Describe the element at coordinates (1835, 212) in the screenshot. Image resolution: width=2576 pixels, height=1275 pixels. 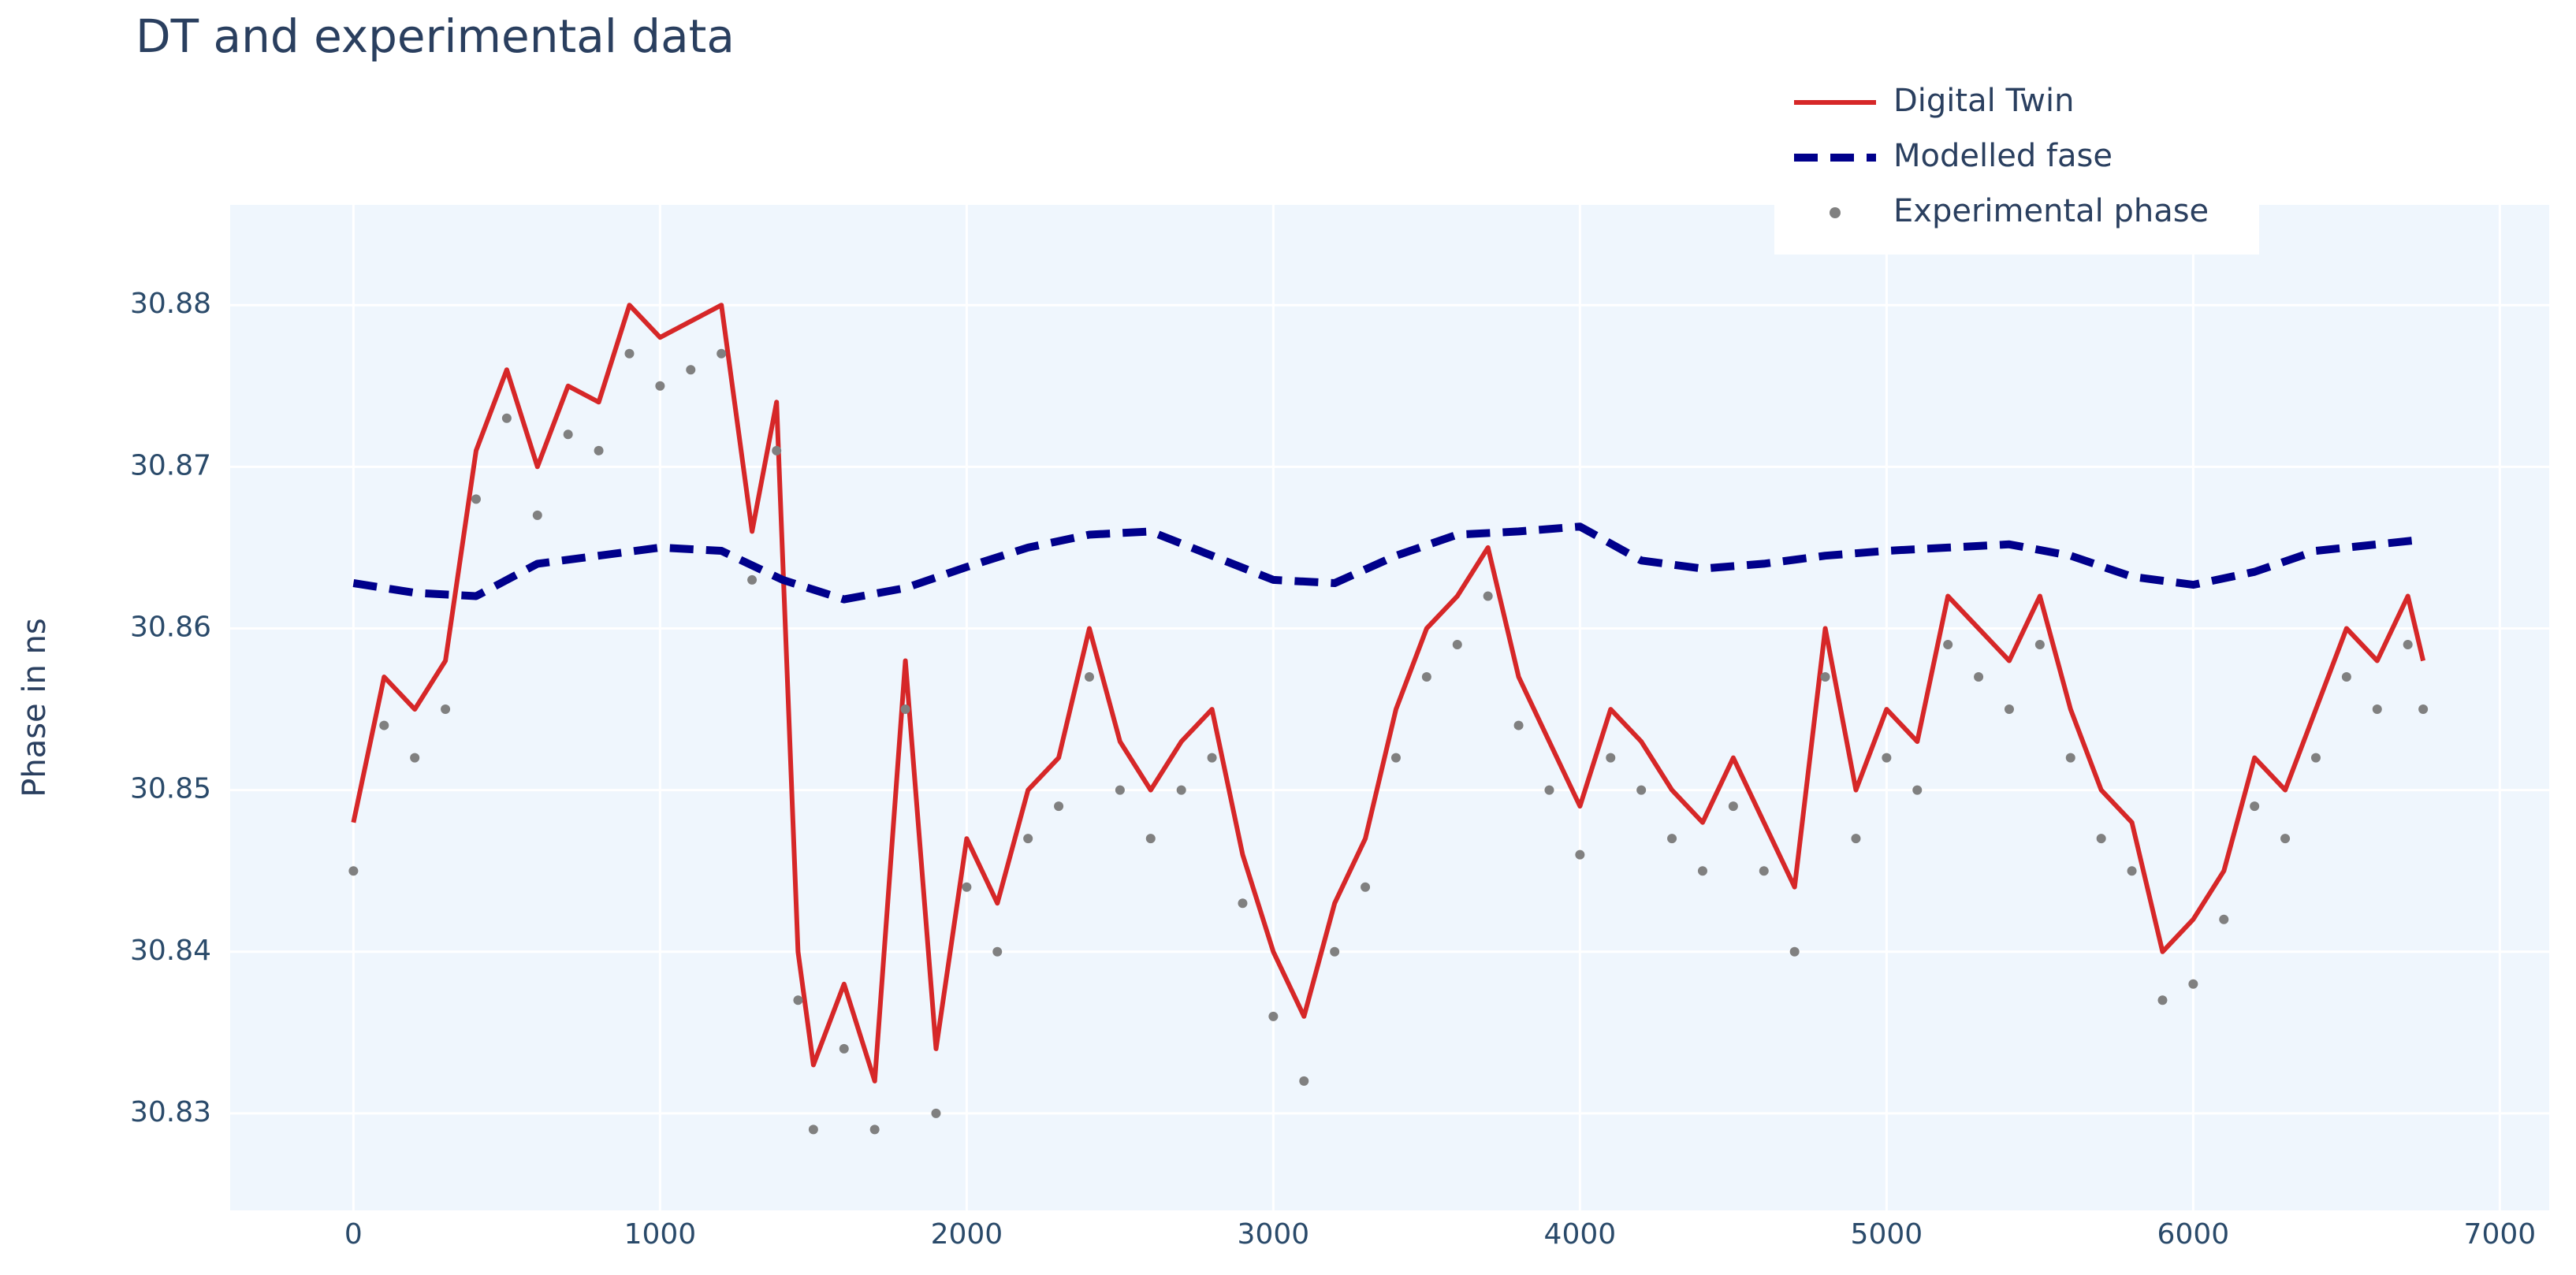
I see `legend-symbol` at that location.